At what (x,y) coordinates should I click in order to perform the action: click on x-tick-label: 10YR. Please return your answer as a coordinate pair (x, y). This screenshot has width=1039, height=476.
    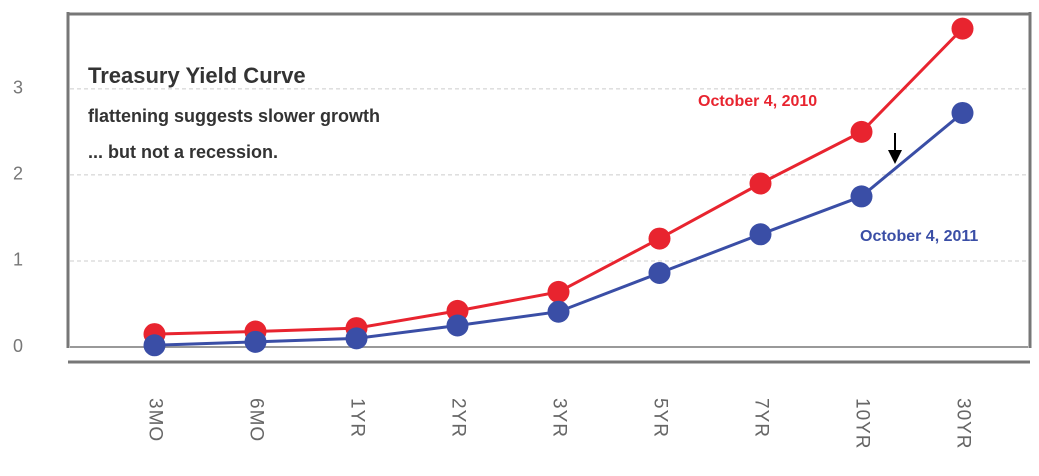
    Looking at the image, I should click on (861, 424).